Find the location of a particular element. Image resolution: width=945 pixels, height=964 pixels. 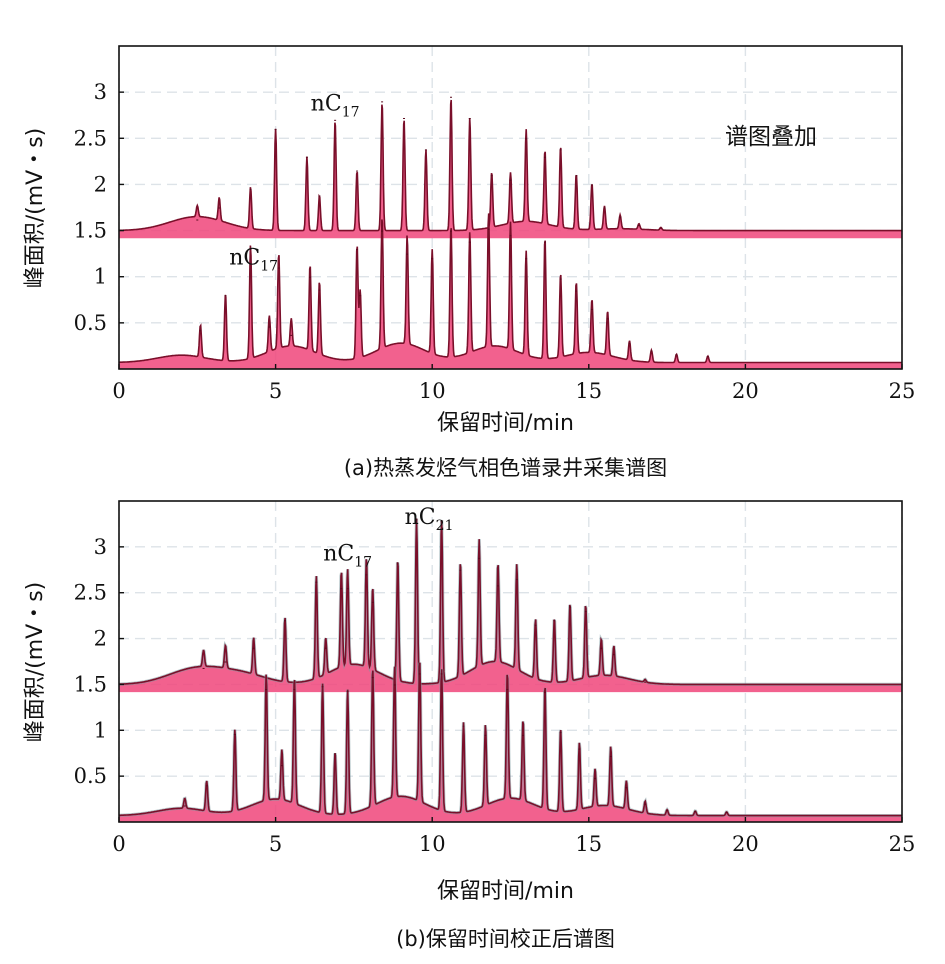

panel-caption: (b)保留时间校正后谱图 is located at coordinates (505, 939).